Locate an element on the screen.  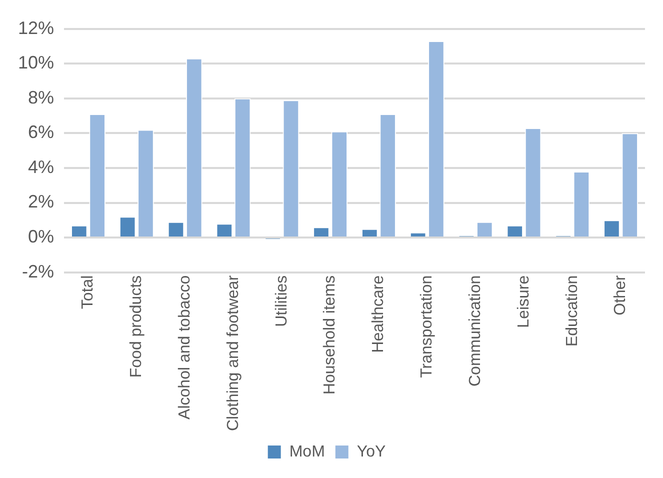
legend-label: MoM is located at coordinates (307, 451).